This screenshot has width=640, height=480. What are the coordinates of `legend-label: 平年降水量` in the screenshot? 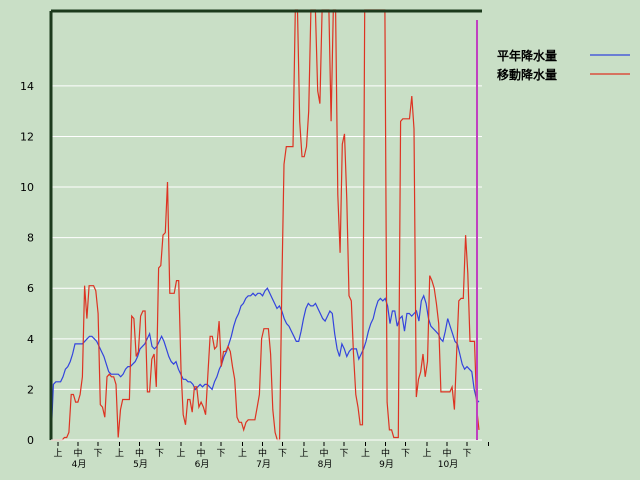 It's located at (527, 55).